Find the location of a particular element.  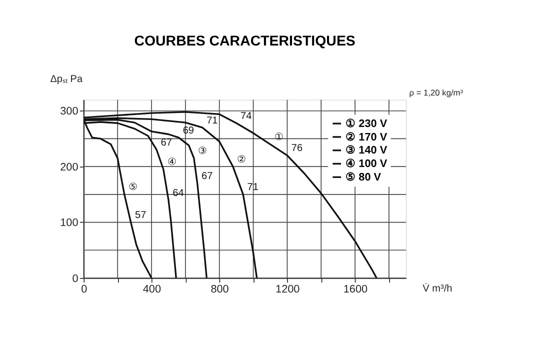

annotation: 71 is located at coordinates (212, 120).